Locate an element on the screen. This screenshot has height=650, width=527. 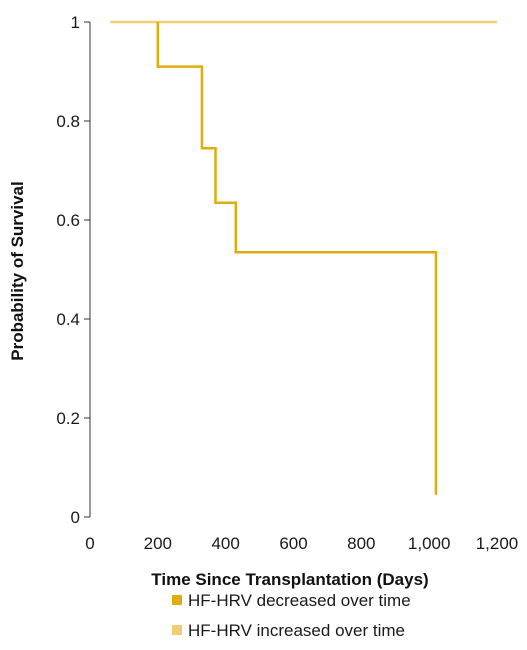
x-tick-label: 400 is located at coordinates (225, 543).